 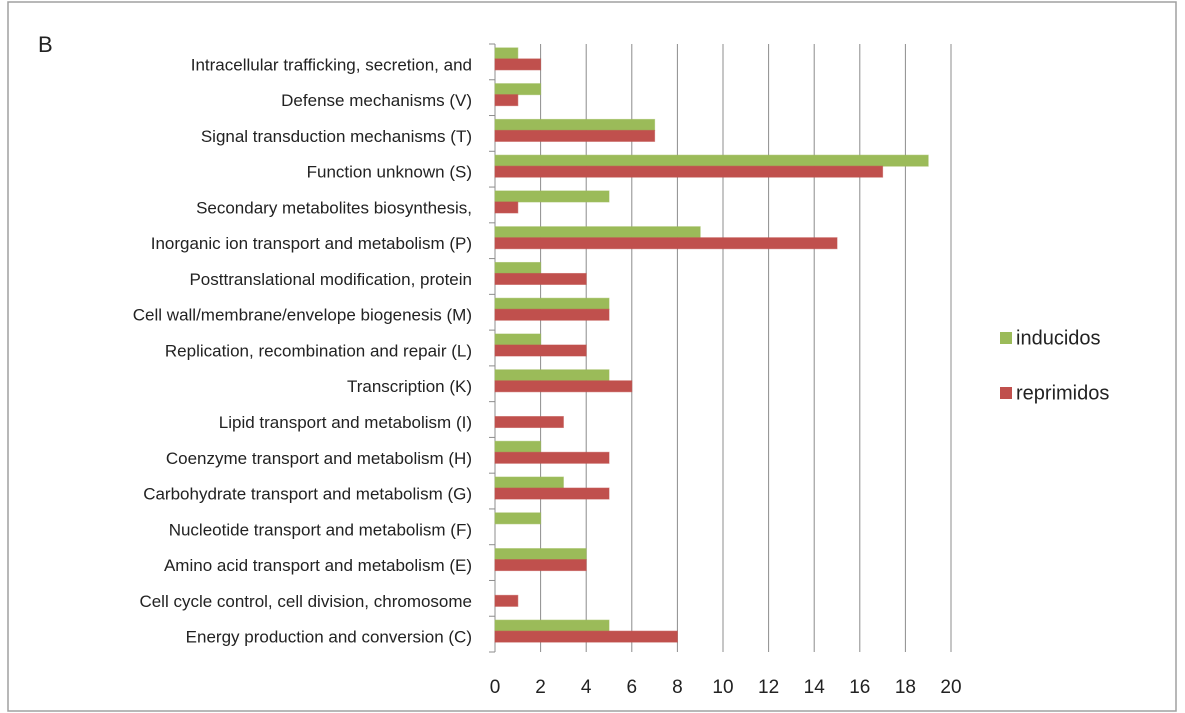 What do you see at coordinates (722, 687) in the screenshot?
I see `x-tick-label: 10` at bounding box center [722, 687].